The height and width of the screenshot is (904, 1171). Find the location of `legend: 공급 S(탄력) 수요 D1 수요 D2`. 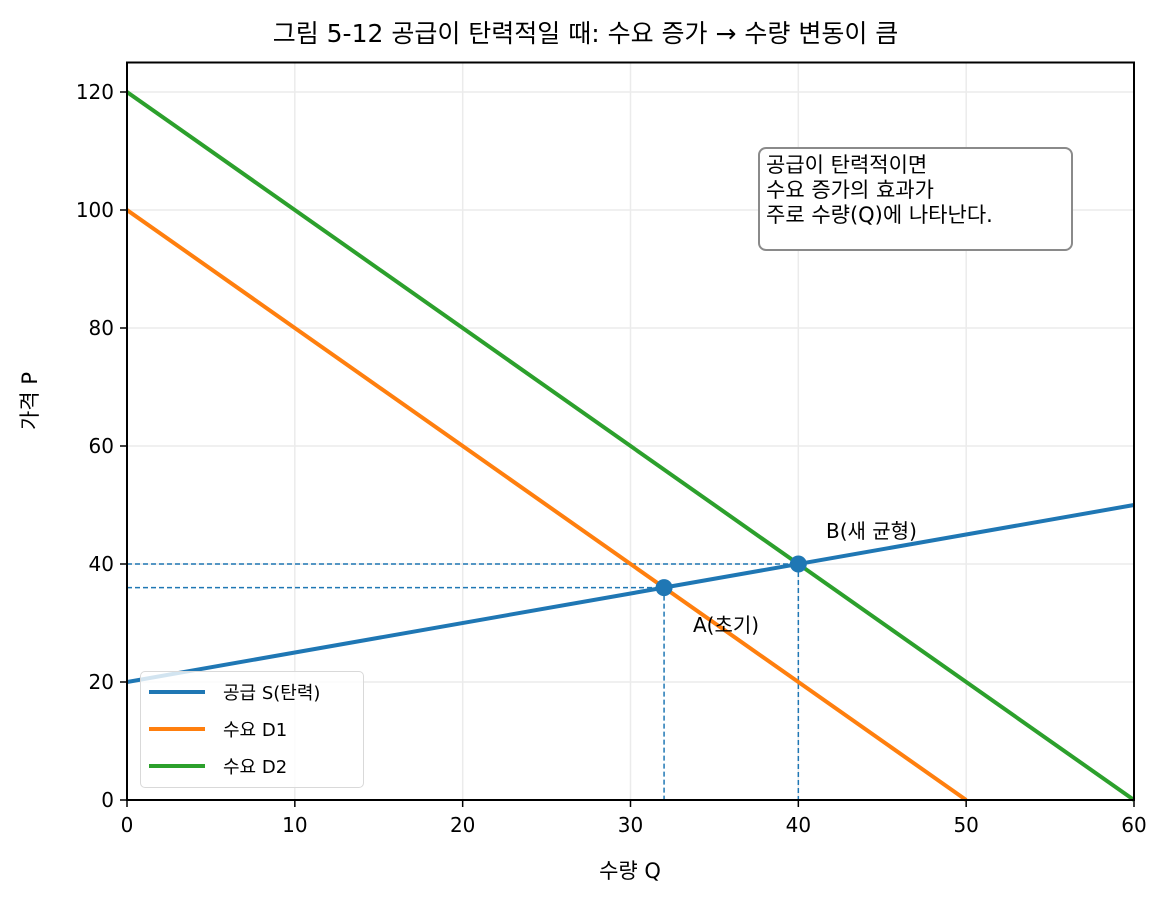

legend: 공급 S(탄력) 수요 D1 수요 D2 is located at coordinates (252, 729).